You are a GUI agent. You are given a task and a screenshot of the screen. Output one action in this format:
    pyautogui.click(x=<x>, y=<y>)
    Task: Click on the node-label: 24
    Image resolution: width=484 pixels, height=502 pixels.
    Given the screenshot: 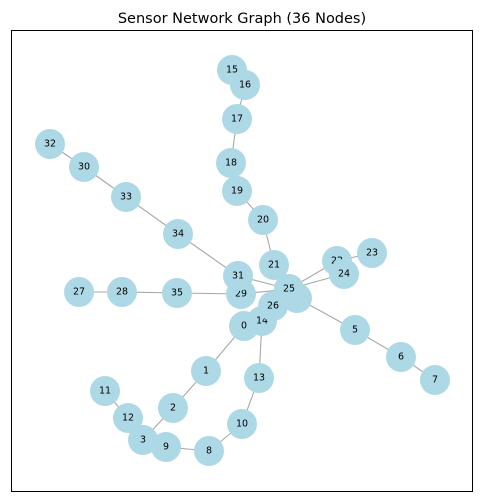 What is the action you would take?
    pyautogui.click(x=344, y=274)
    